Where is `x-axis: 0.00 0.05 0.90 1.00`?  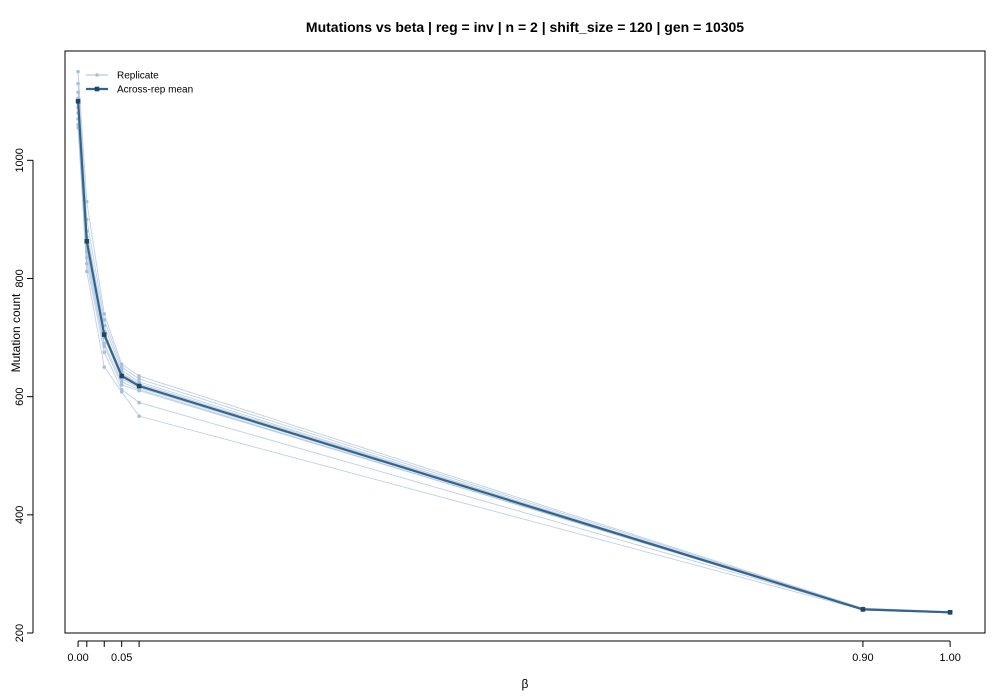 x-axis: 0.00 0.05 0.90 1.00 is located at coordinates (514, 652).